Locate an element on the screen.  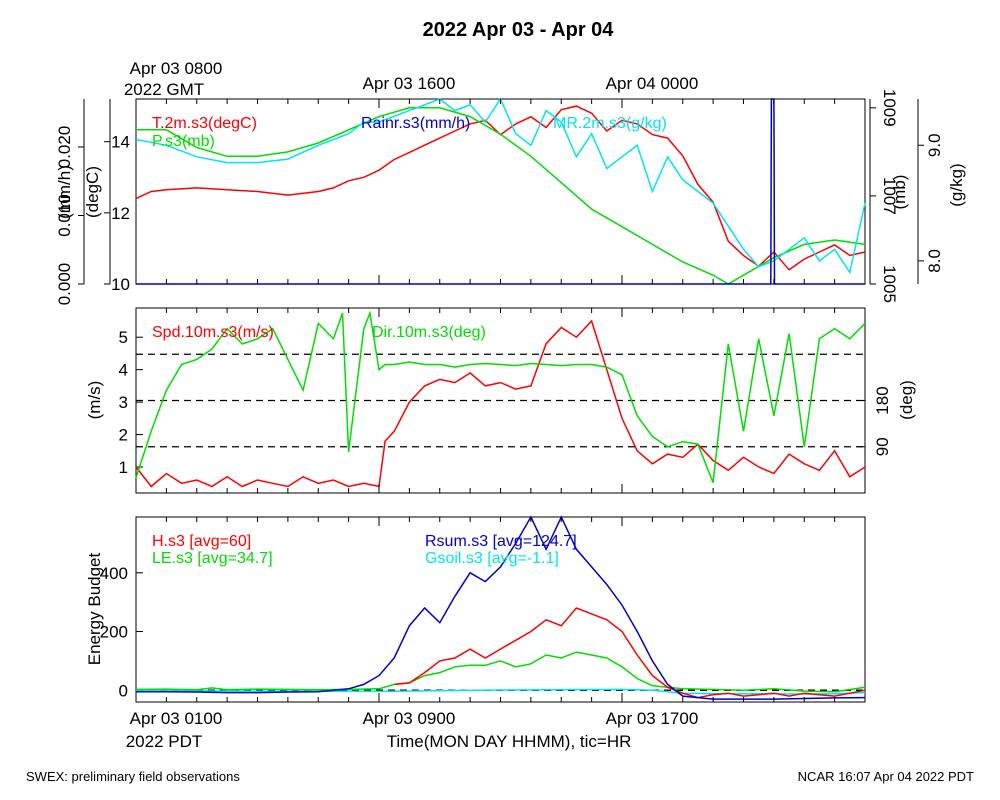
footer-left: SWEX: preliminary field observations is located at coordinates (133, 776).